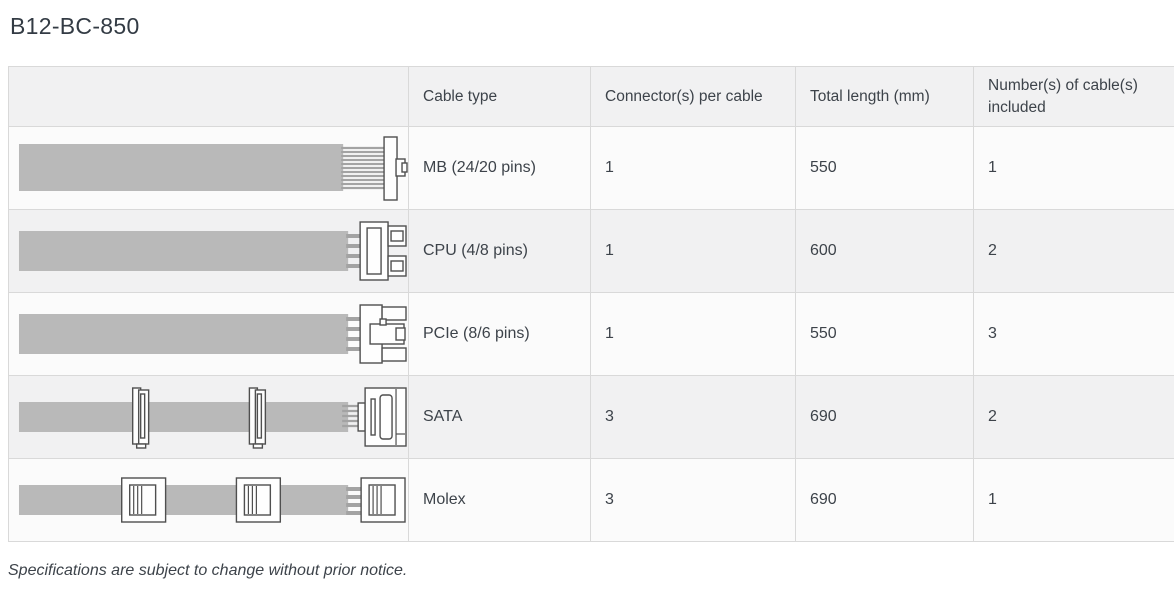 This screenshot has height=600, width=1174. What do you see at coordinates (499, 334) in the screenshot?
I see `cell-cable-type: PCIe (8/6 pins)` at bounding box center [499, 334].